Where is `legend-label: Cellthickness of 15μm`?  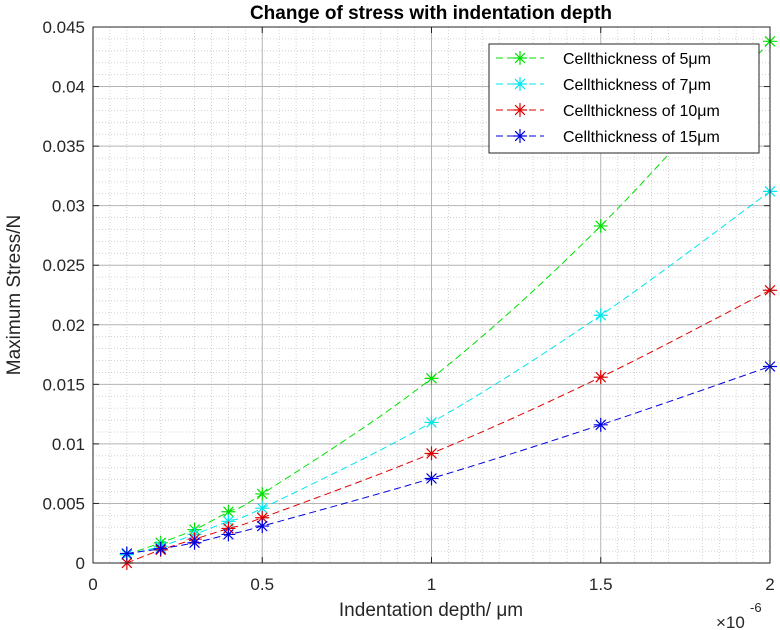
legend-label: Cellthickness of 15μm is located at coordinates (641, 137).